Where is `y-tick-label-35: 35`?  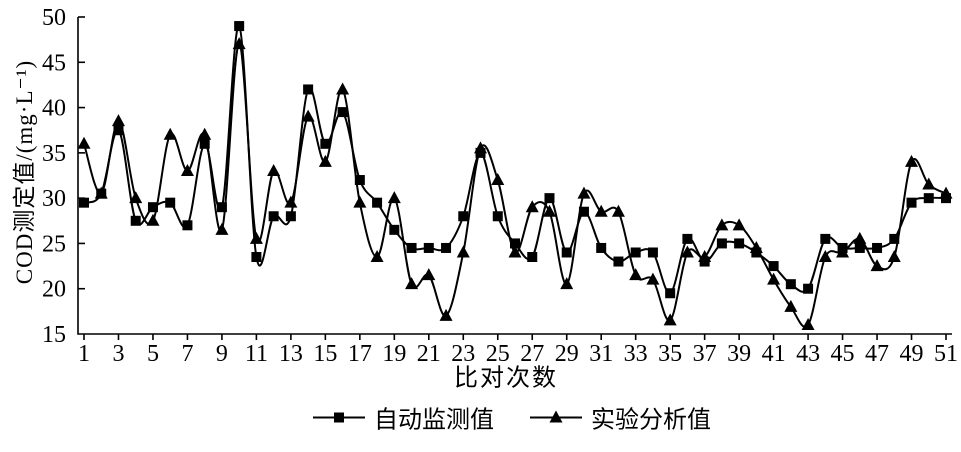 y-tick-label-35: 35 is located at coordinates (54, 154).